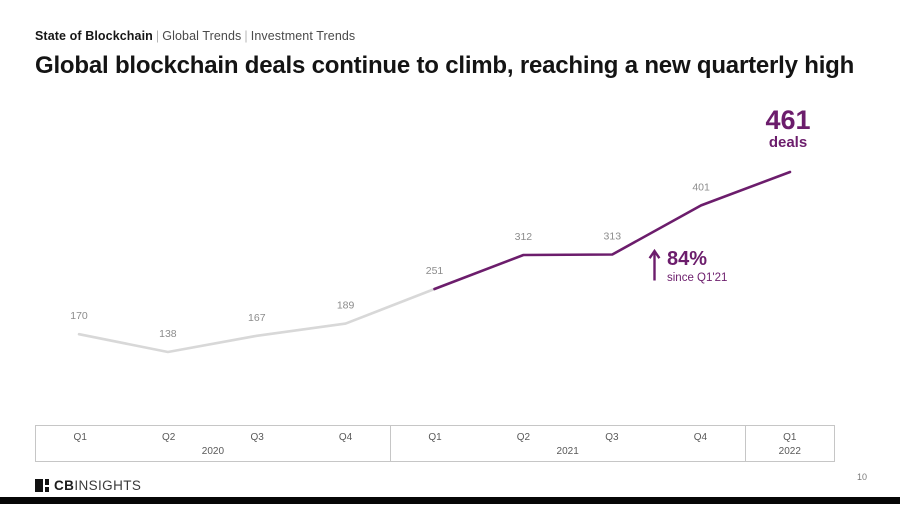 Image resolution: width=900 pixels, height=510 pixels. I want to click on growth-annotation: 84% since Q1'21, so click(687, 266).